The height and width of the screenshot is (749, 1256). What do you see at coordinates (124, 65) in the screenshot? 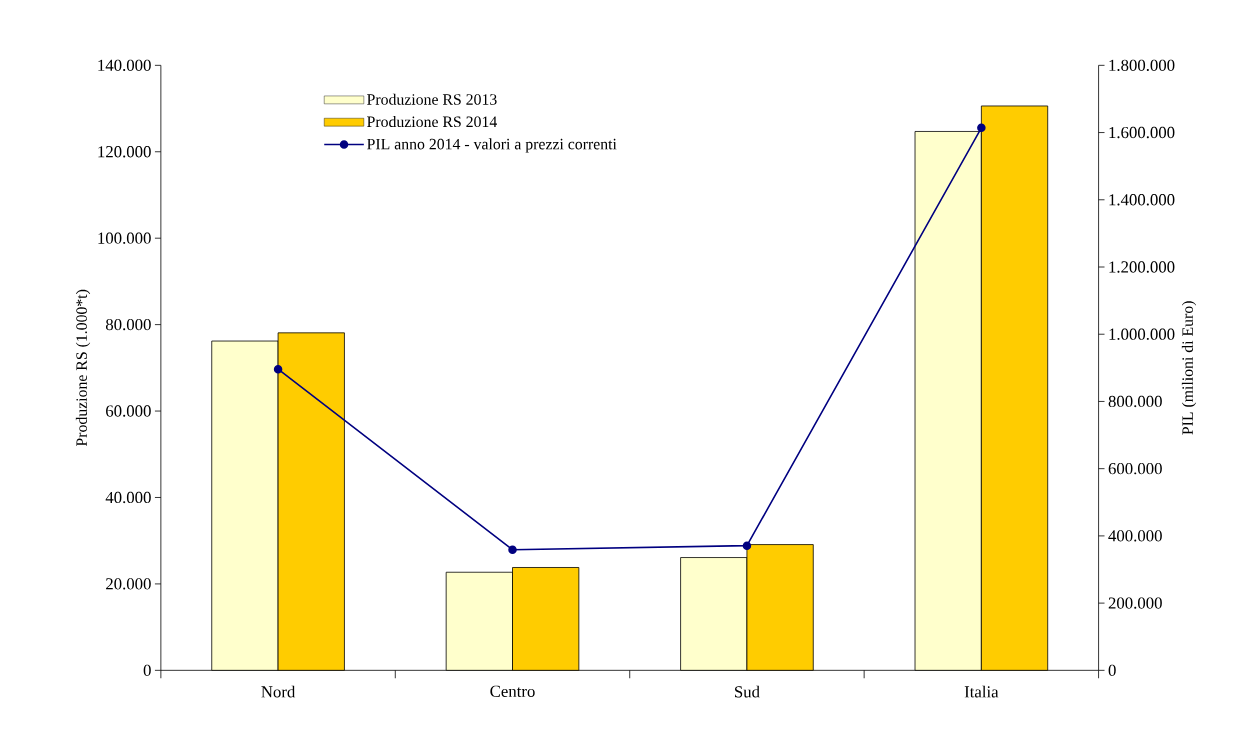
I see `y-tick-label: 140.000` at bounding box center [124, 65].